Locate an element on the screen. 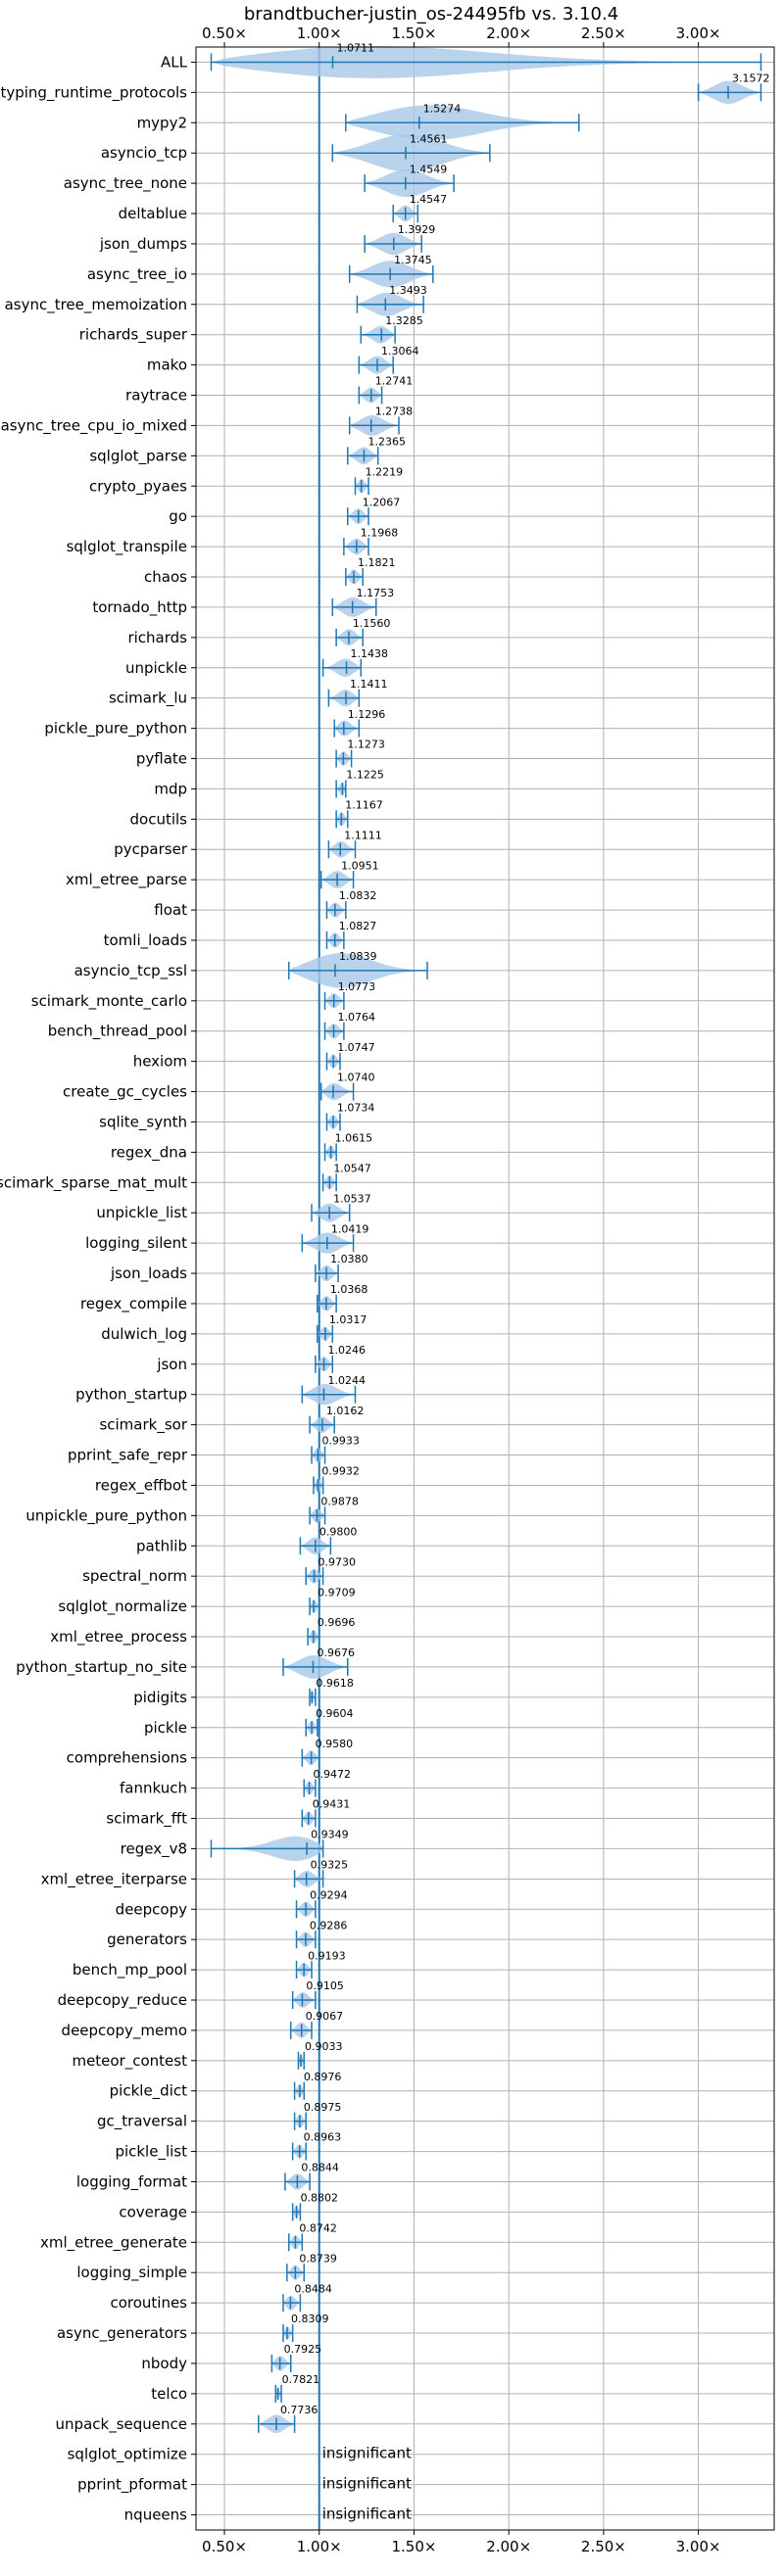 The width and height of the screenshot is (784, 2576). value-label: 1.2365 is located at coordinates (387, 442).